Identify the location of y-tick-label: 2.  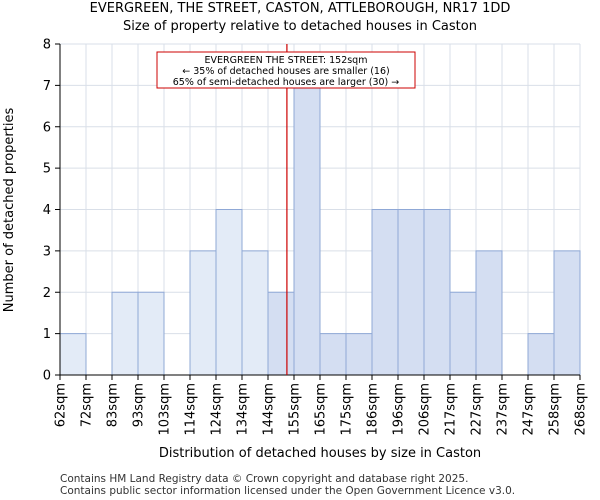
(47, 293).